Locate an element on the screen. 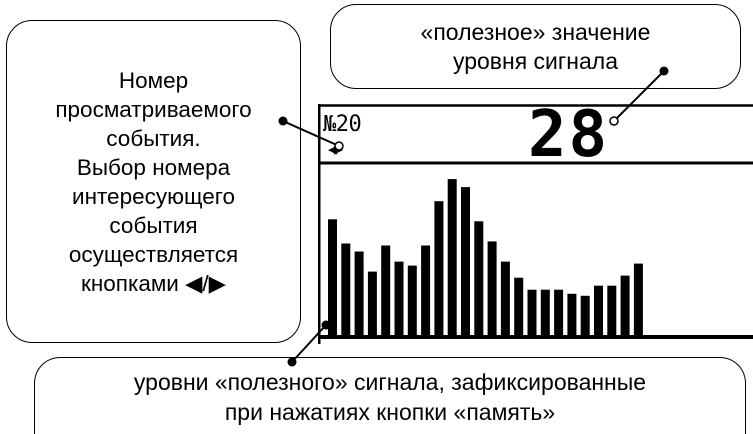 The width and height of the screenshot is (753, 434). callout-line: Номер is located at coordinates (153, 80).